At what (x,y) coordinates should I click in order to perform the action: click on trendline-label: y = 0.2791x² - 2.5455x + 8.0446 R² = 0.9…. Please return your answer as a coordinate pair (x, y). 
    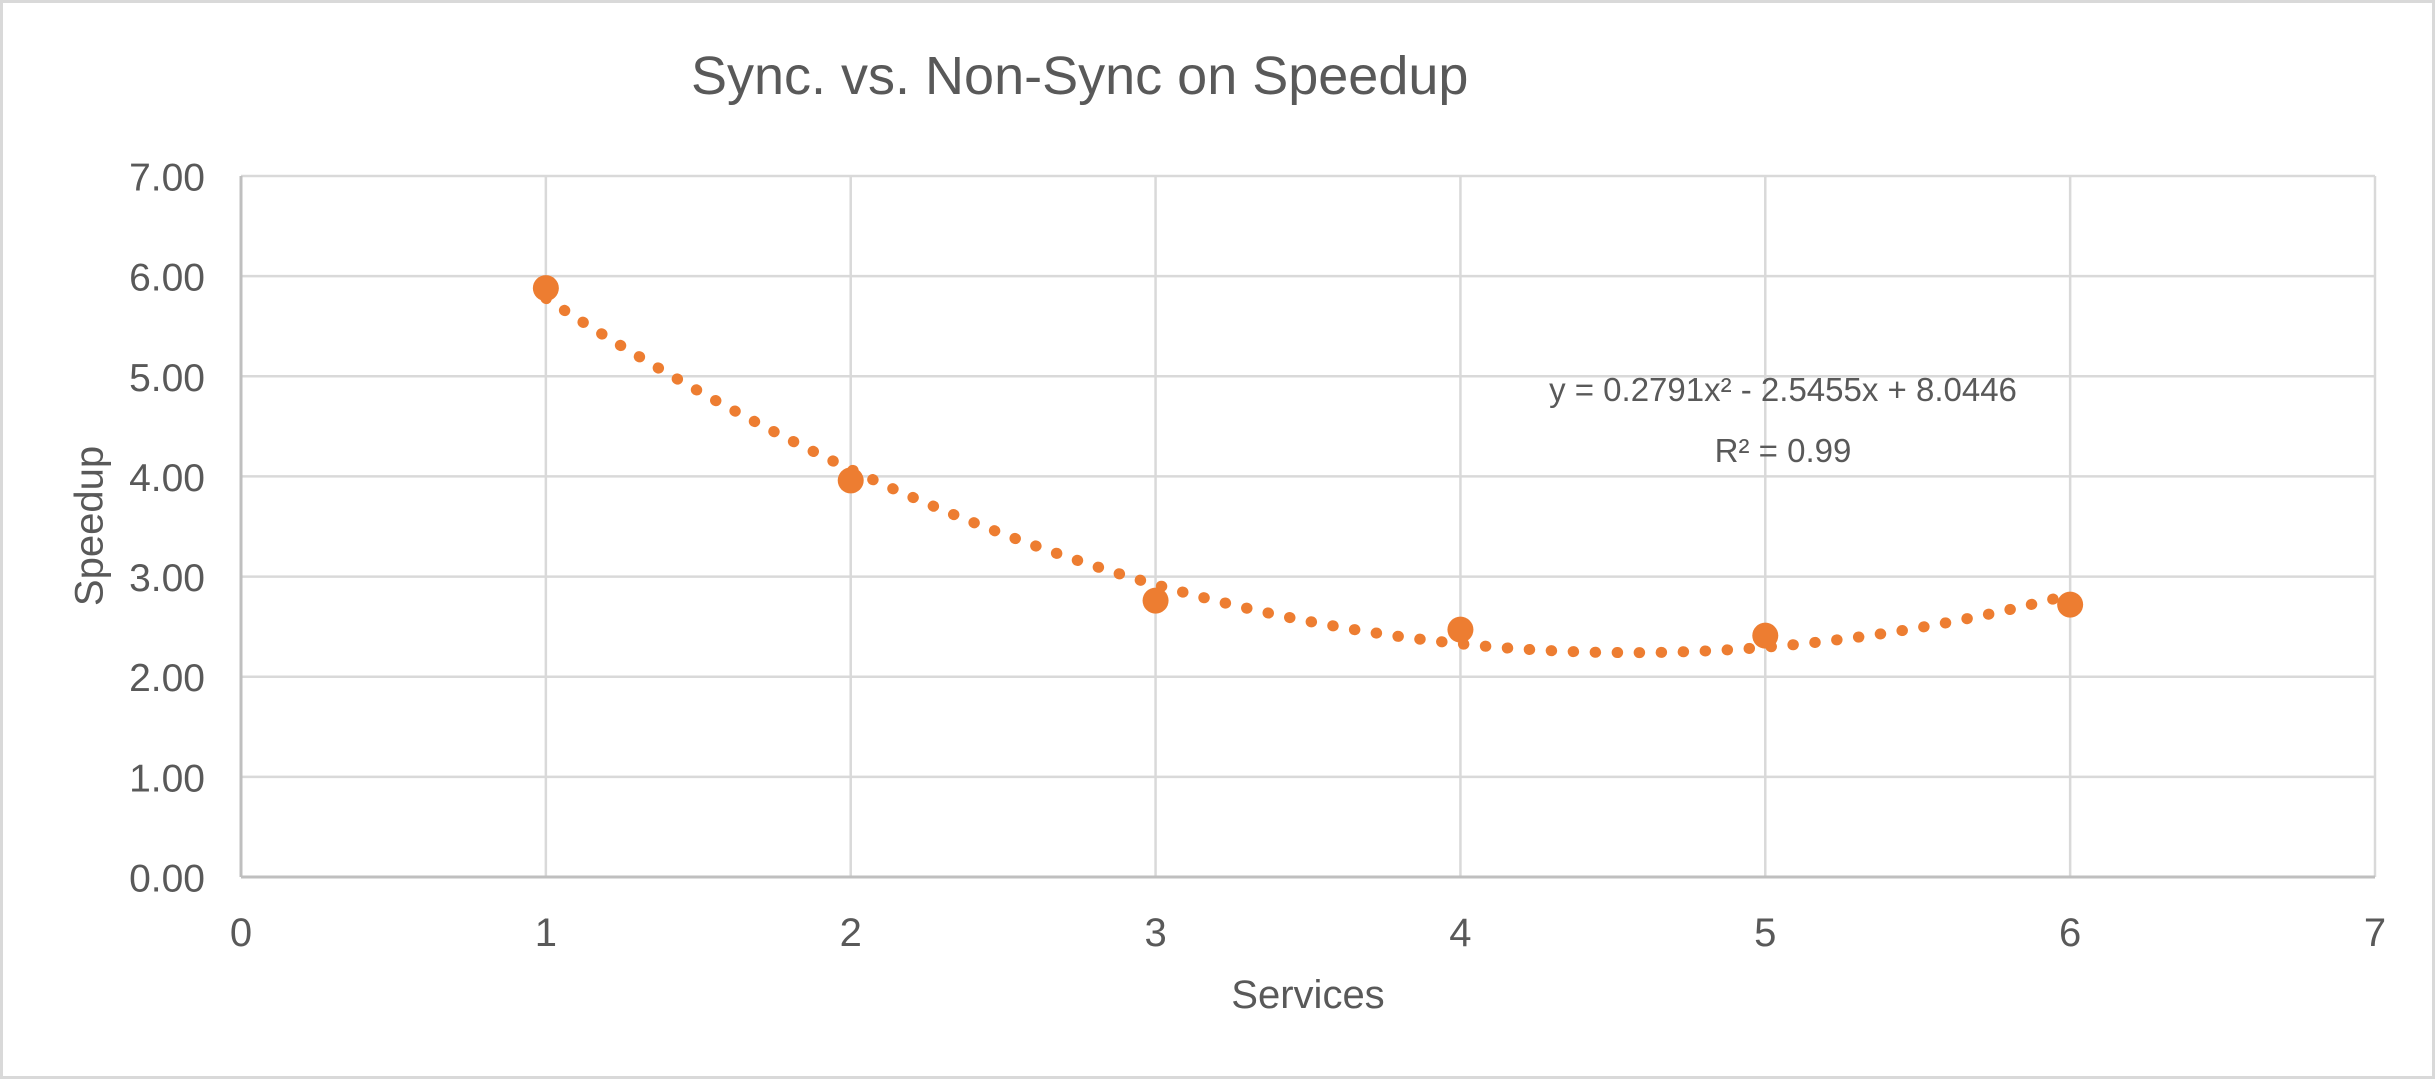
    Looking at the image, I should click on (1783, 420).